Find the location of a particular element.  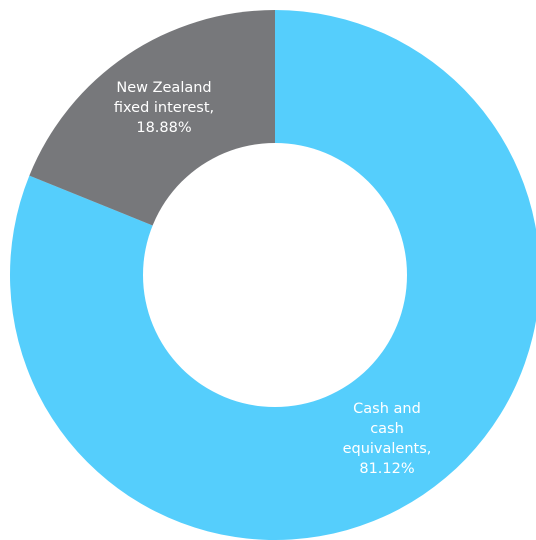

slice-label-line: New Zealand is located at coordinates (163, 88).